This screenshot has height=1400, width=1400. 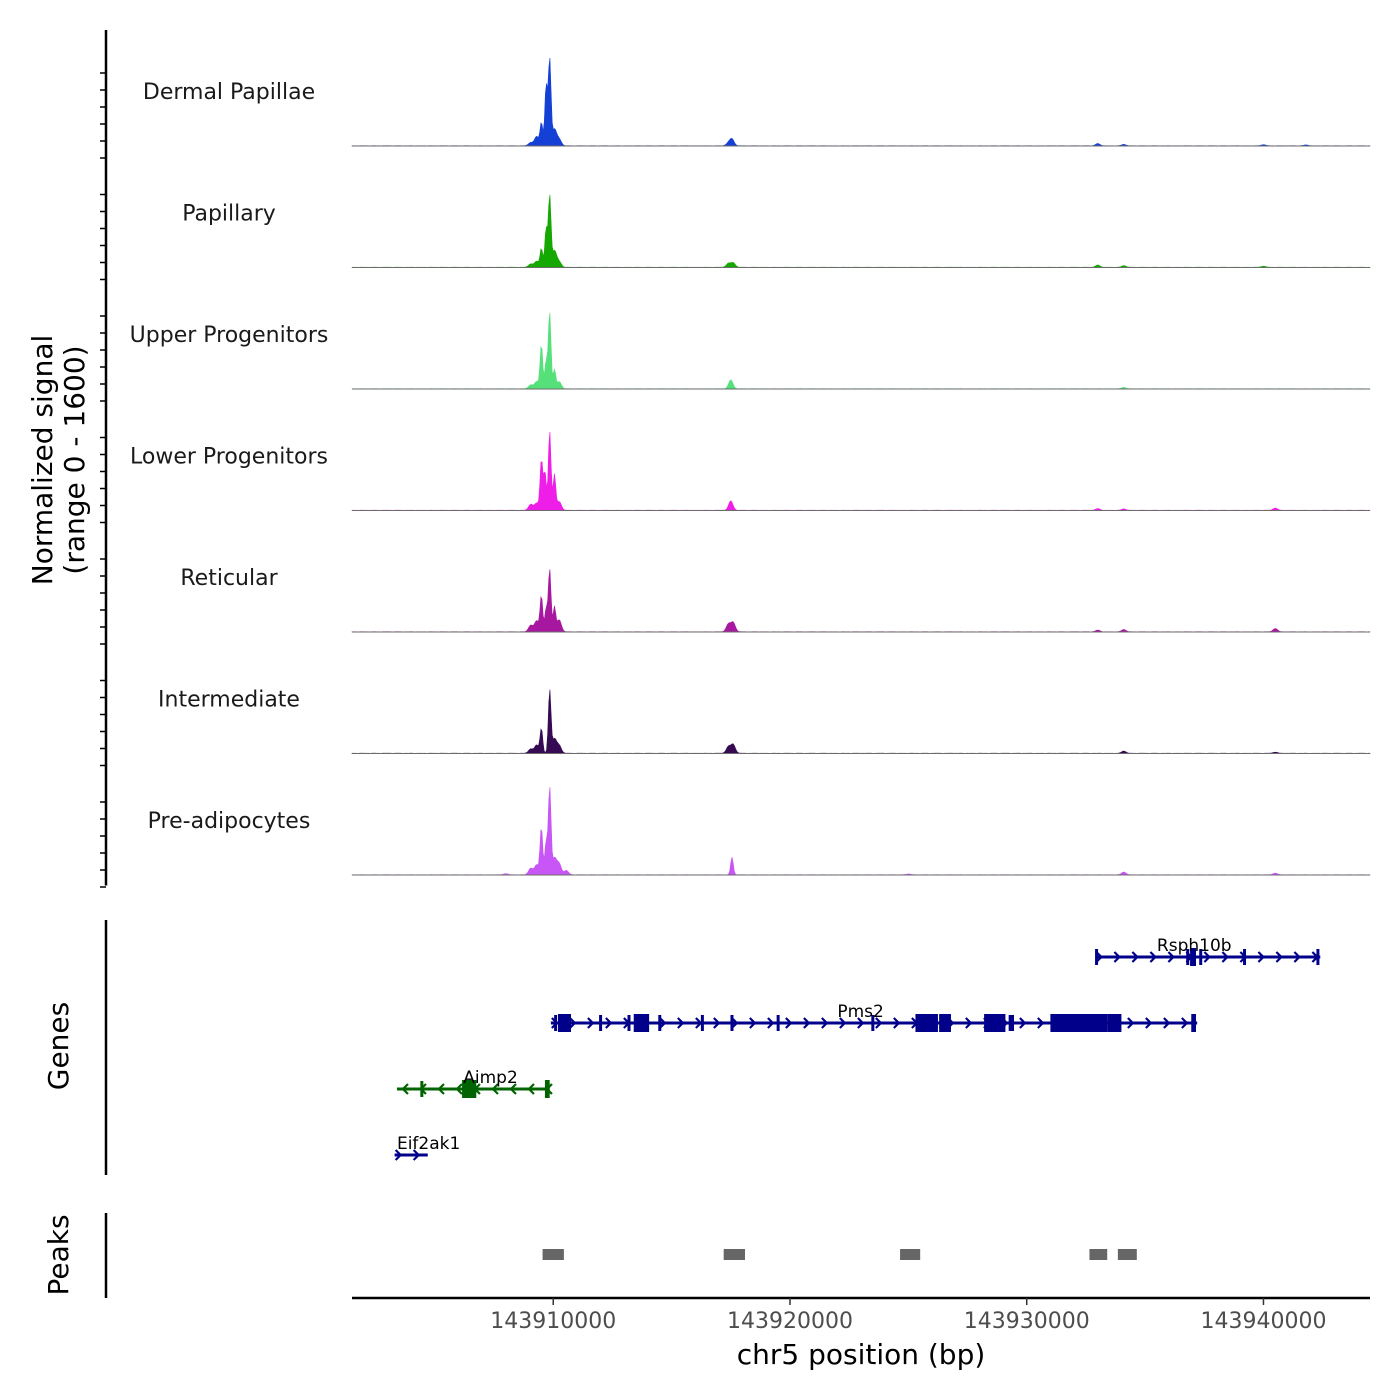 I want to click on gene-name-label: Pms2, so click(x=860, y=1012).